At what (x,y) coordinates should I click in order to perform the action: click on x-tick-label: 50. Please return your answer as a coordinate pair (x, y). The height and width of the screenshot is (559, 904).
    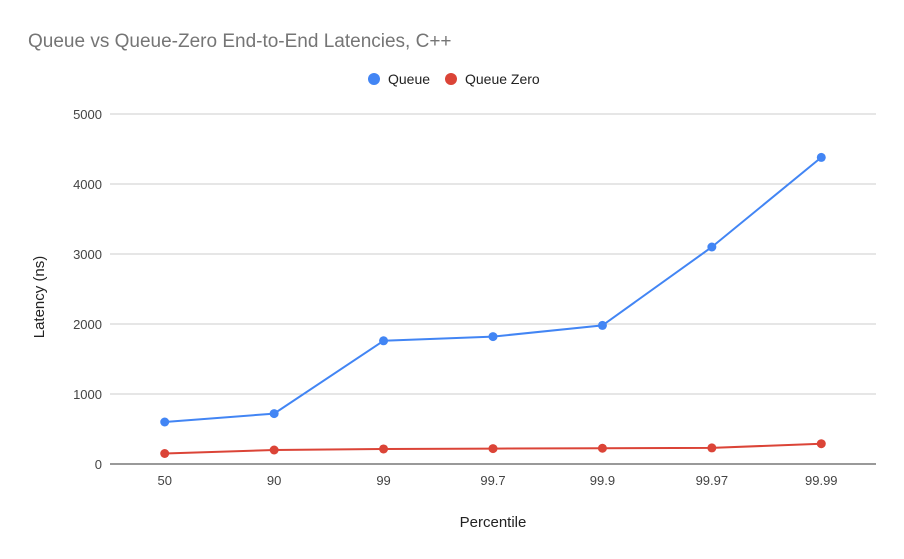
    Looking at the image, I should click on (164, 480).